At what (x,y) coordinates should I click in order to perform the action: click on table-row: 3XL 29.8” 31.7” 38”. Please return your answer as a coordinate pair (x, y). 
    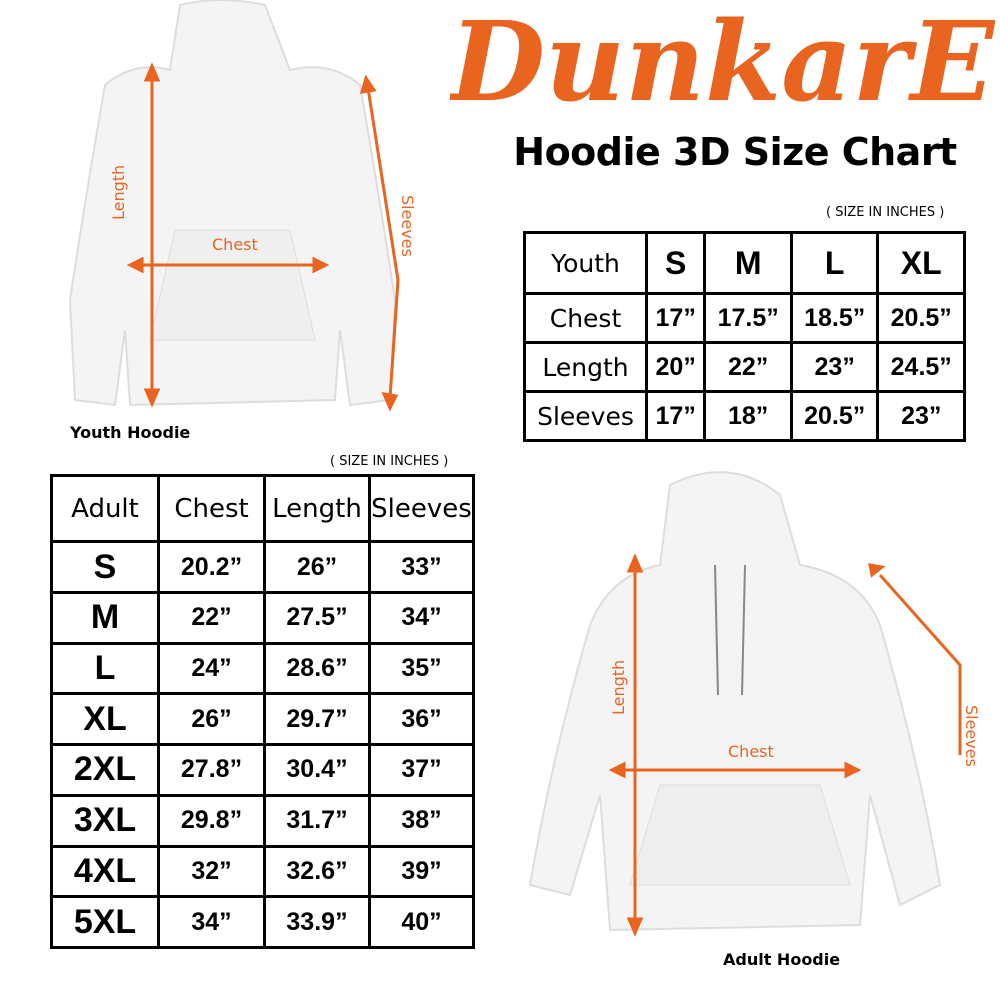
    Looking at the image, I should click on (262, 820).